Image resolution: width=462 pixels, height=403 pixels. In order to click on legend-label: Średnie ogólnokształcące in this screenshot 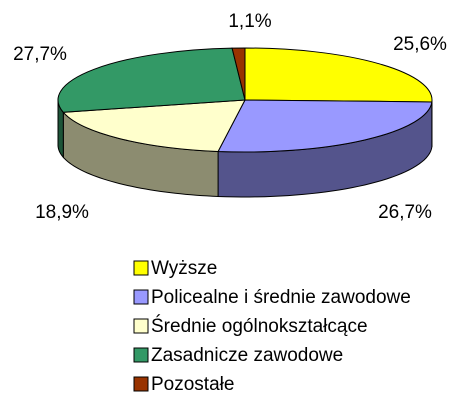, I will do `click(259, 326)`.